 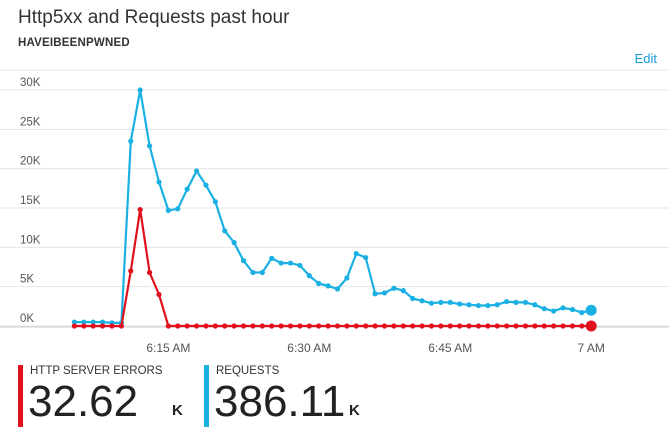 I want to click on requests-metric-label: REQUESTS, so click(x=248, y=371).